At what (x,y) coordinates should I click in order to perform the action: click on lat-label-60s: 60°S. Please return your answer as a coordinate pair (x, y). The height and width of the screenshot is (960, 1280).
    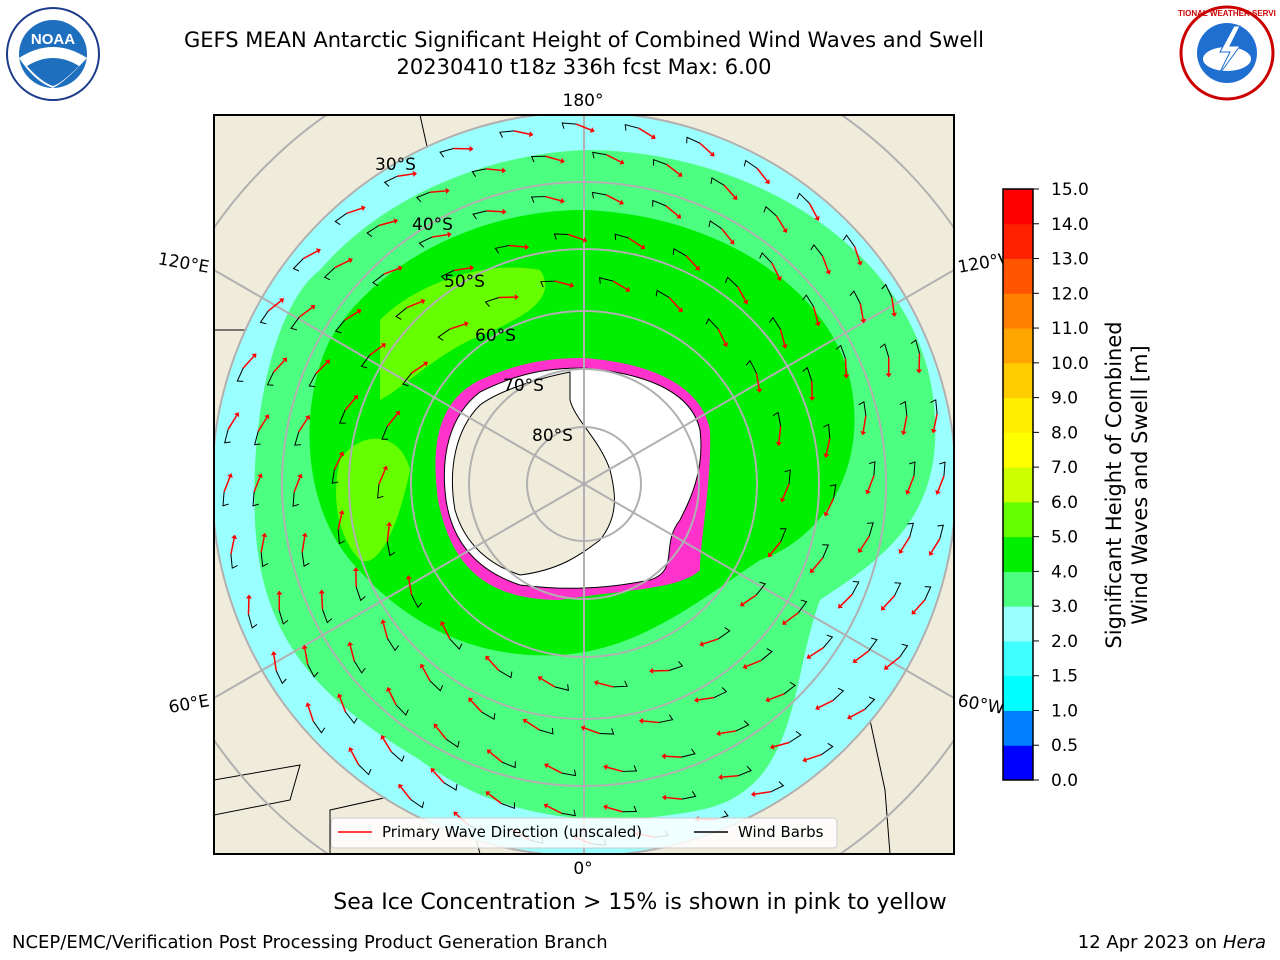
    Looking at the image, I should click on (495, 336).